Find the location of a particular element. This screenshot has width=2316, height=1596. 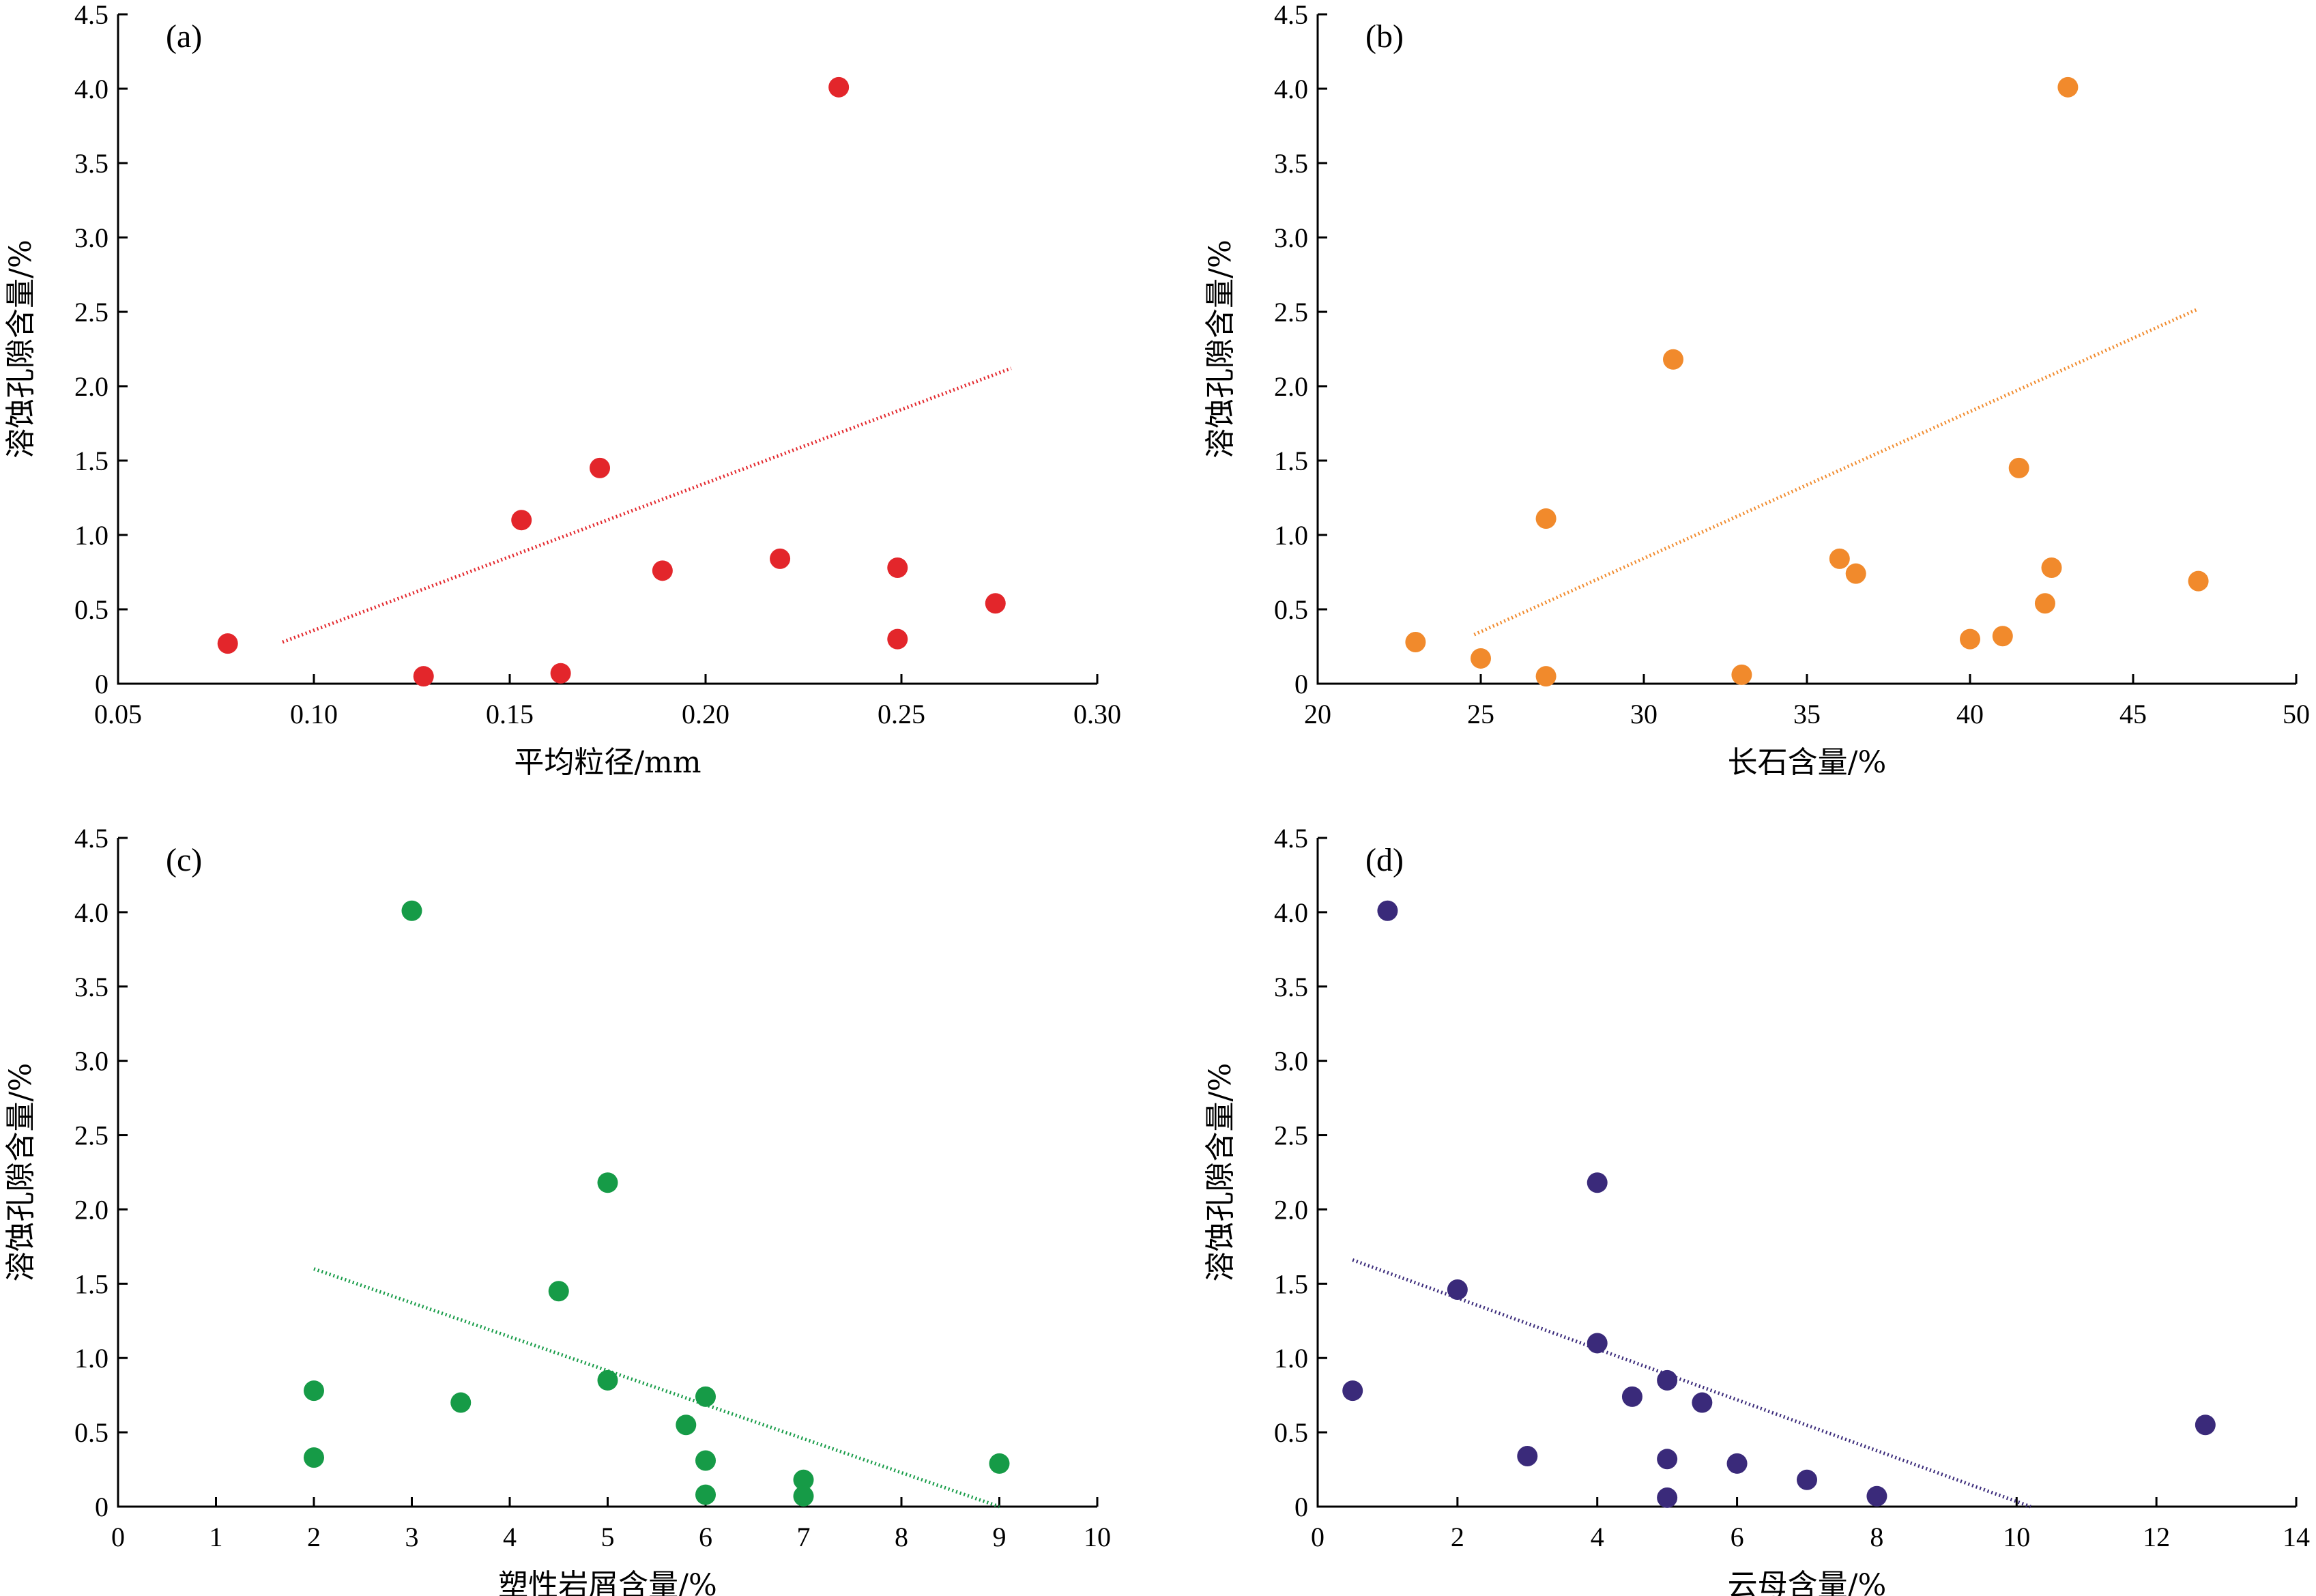

x-axis-title: 云母含量/% is located at coordinates (1807, 1582).